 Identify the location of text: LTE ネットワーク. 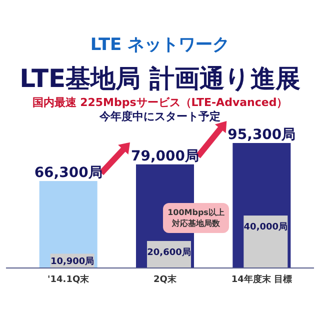
(160, 45).